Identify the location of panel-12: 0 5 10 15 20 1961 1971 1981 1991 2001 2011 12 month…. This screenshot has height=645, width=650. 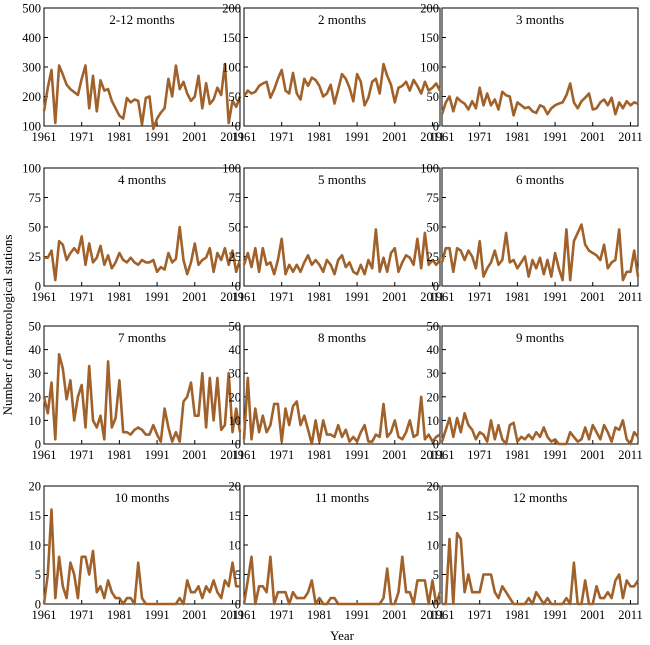
(535, 551).